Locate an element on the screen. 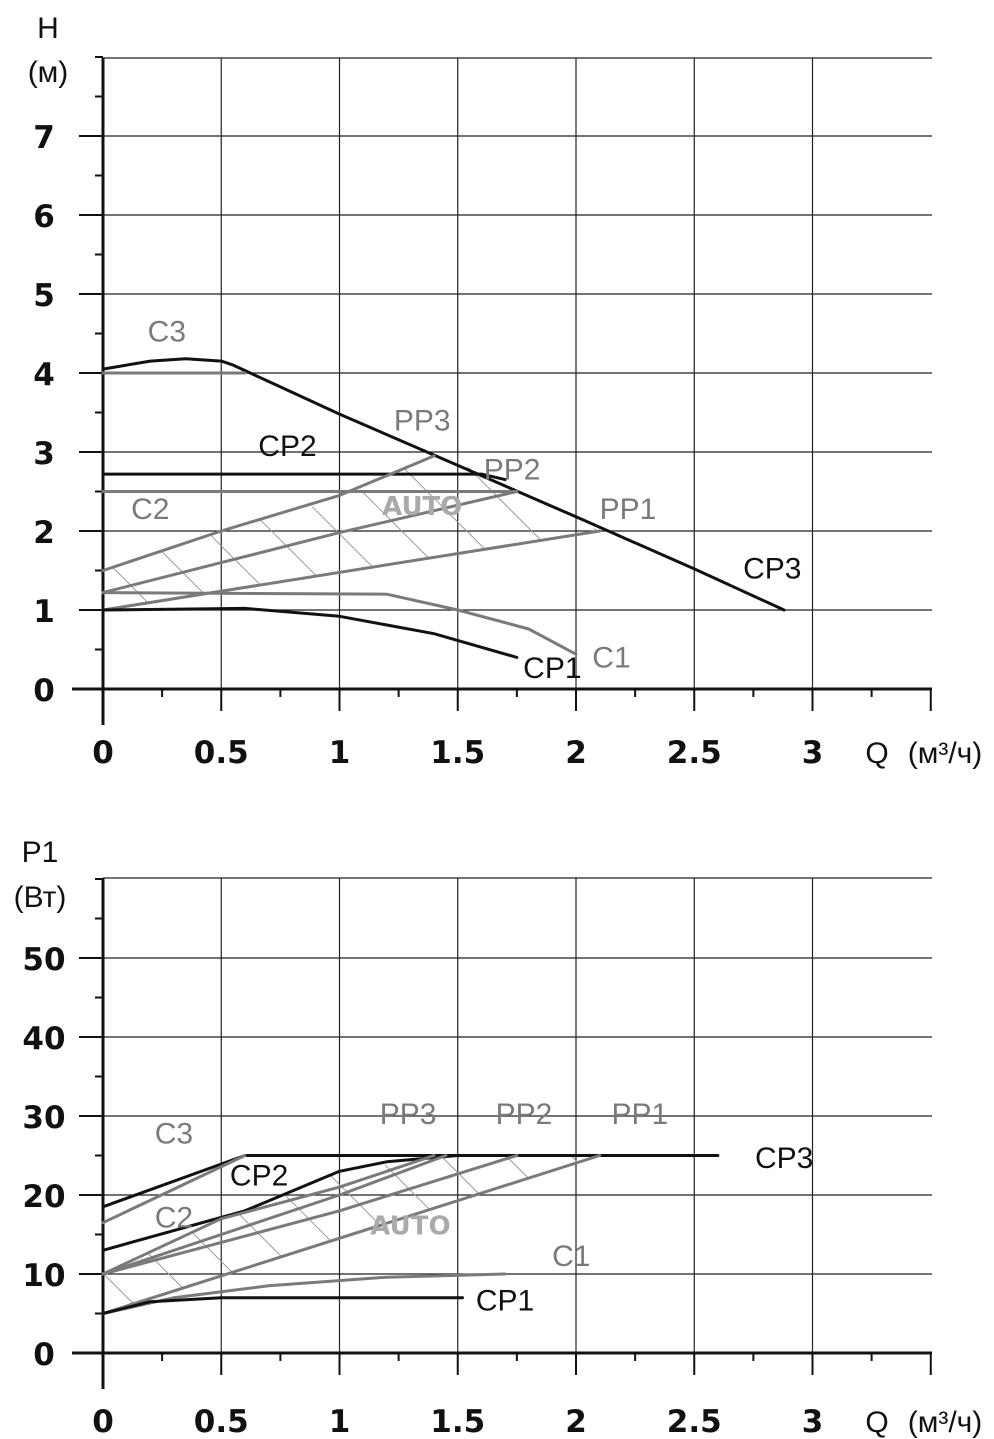 This screenshot has width=994, height=1439. y-tick-label: 30 is located at coordinates (43, 1118).